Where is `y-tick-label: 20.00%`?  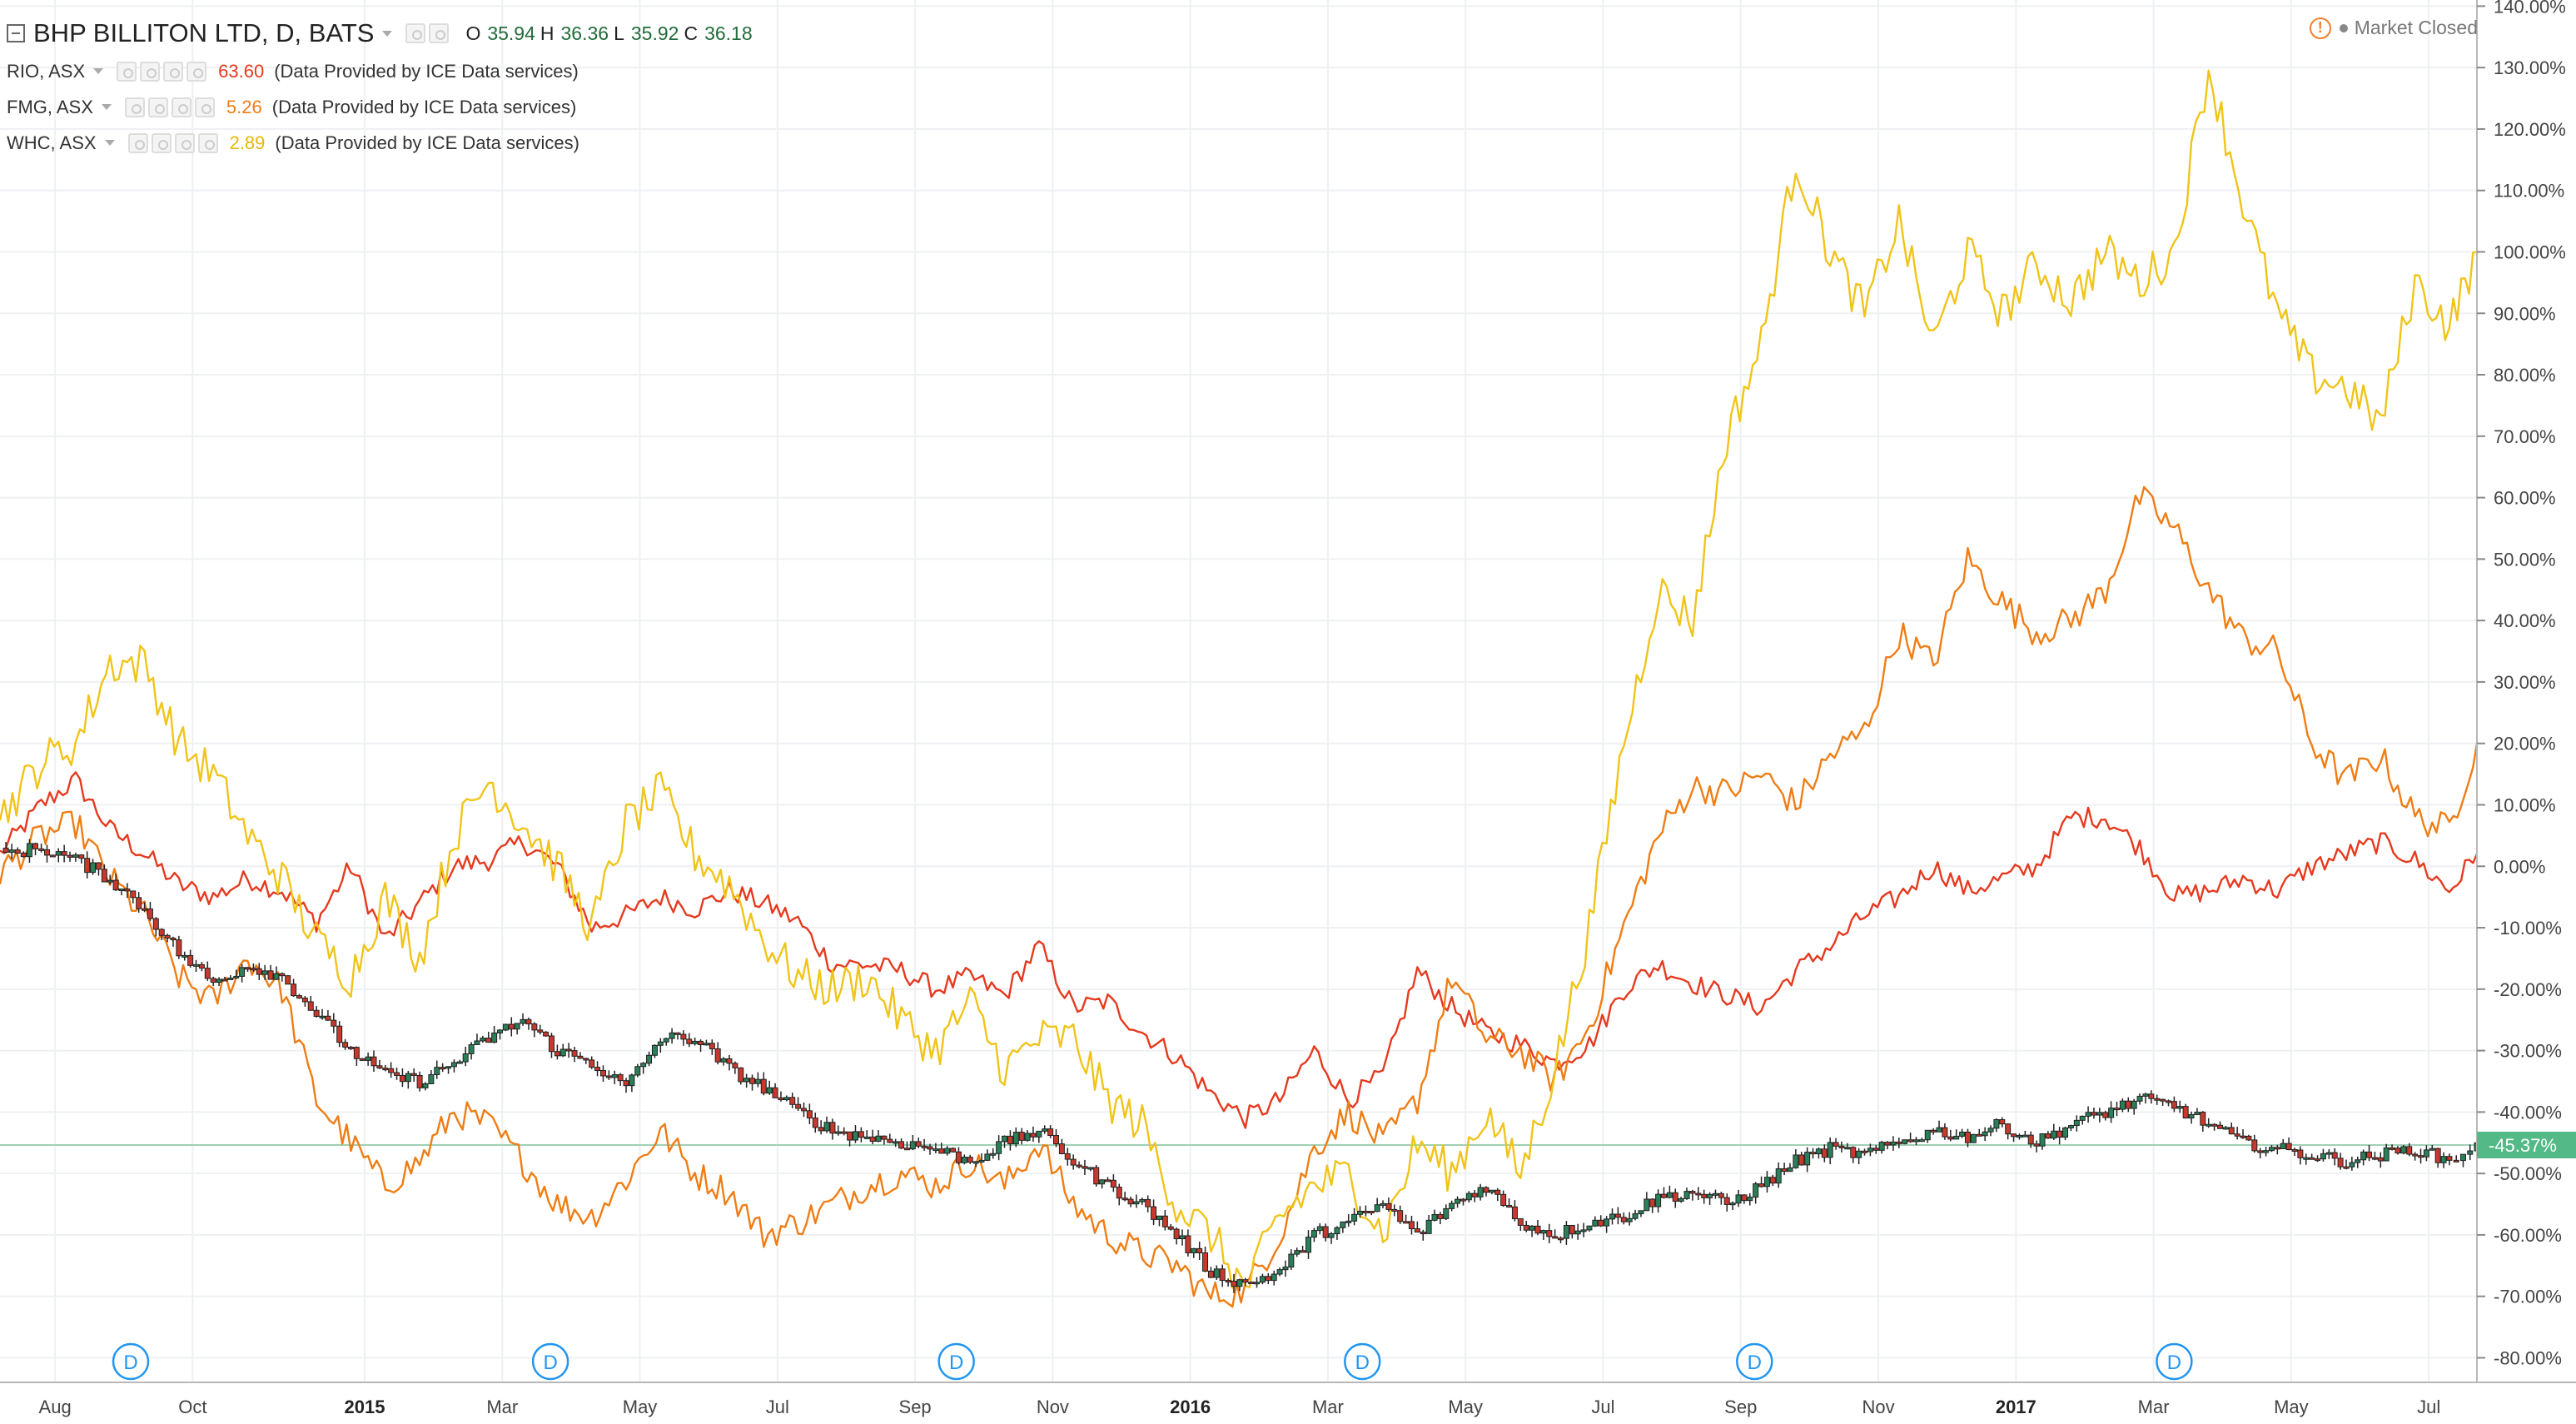
y-tick-label: 20.00% is located at coordinates (2525, 744).